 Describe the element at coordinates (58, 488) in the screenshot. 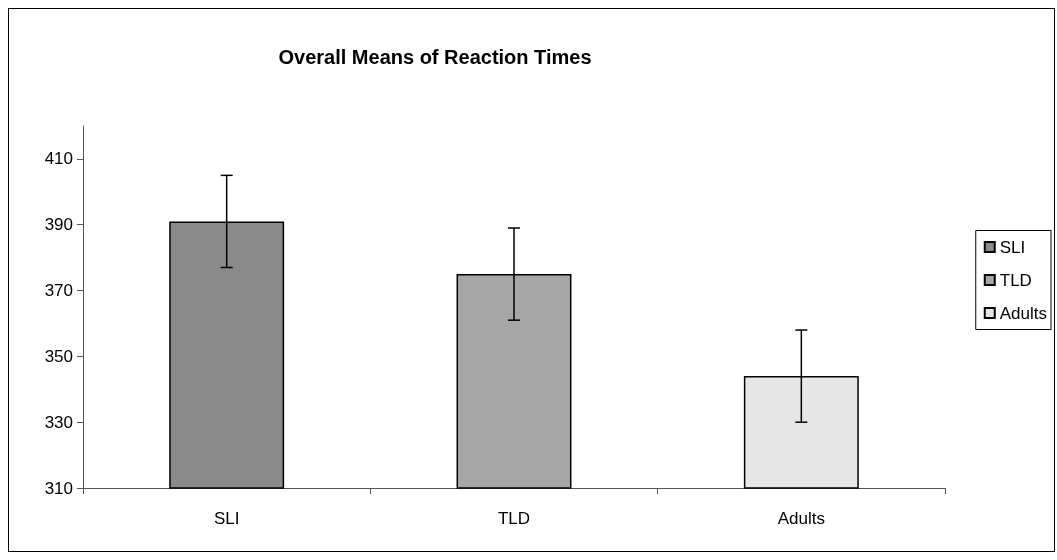

I see `y-tick-label: 310` at that location.